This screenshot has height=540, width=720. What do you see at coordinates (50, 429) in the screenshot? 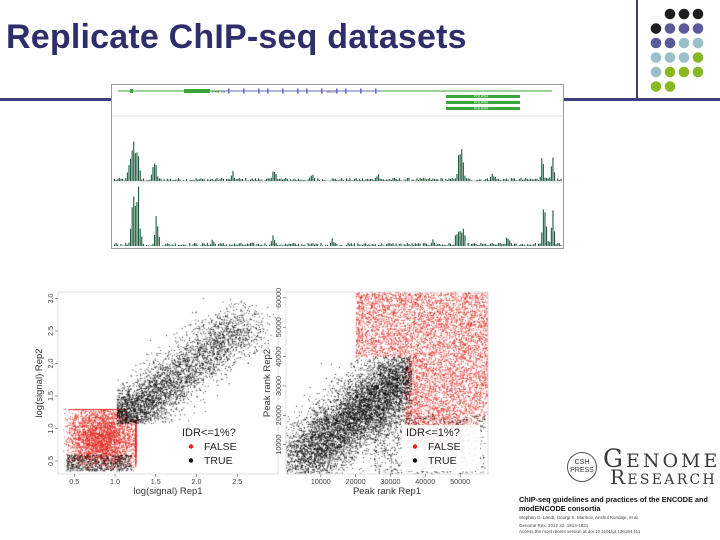
I see `y-tick-label: 1.0` at bounding box center [50, 429].